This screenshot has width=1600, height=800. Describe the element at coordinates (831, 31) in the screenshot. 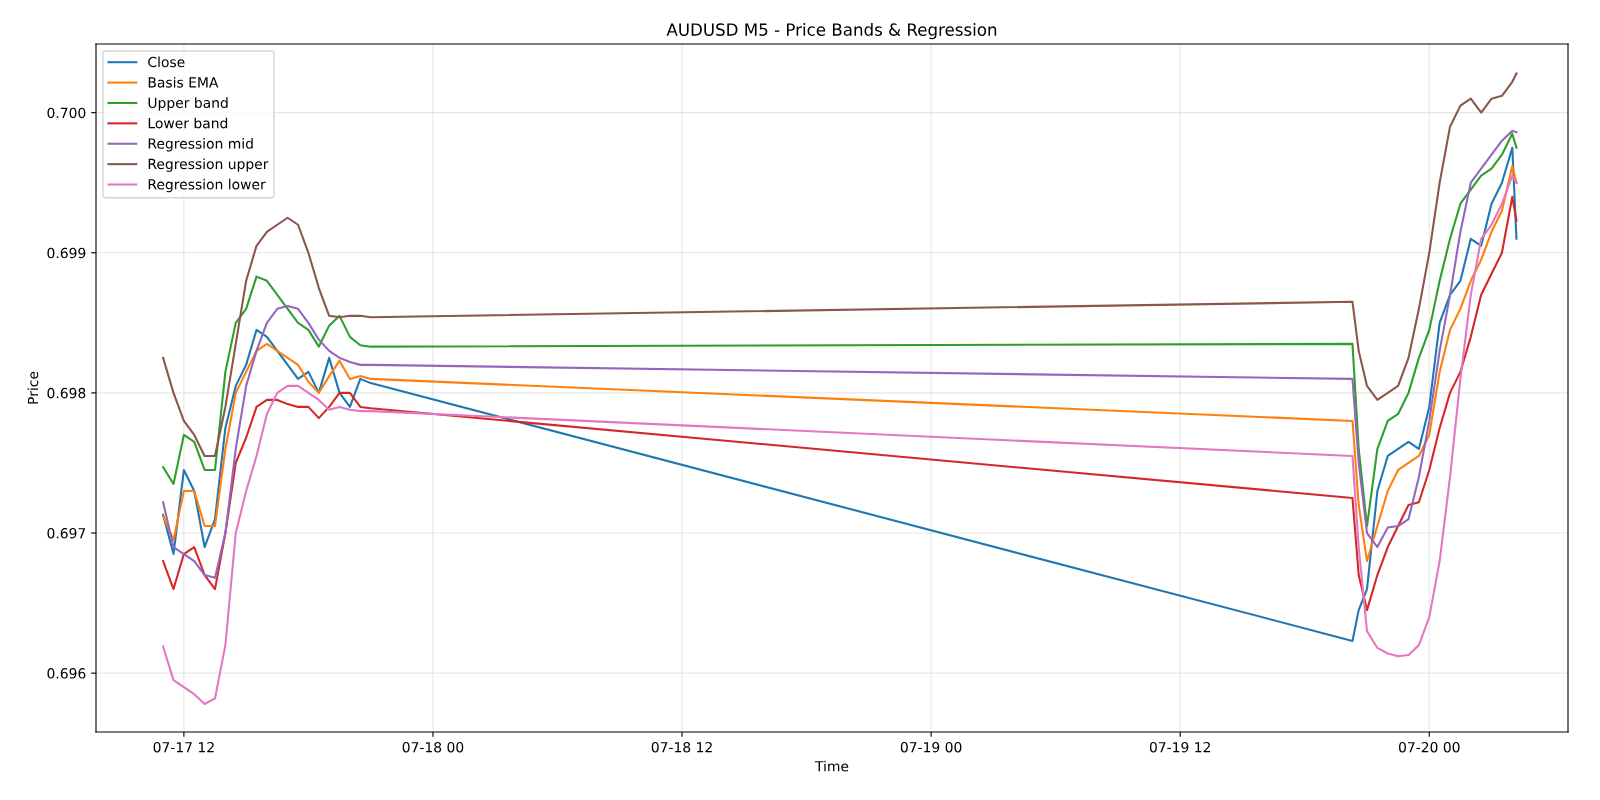

I see `chart-title: AUDUSD M5 - Price Bands & Regression` at that location.